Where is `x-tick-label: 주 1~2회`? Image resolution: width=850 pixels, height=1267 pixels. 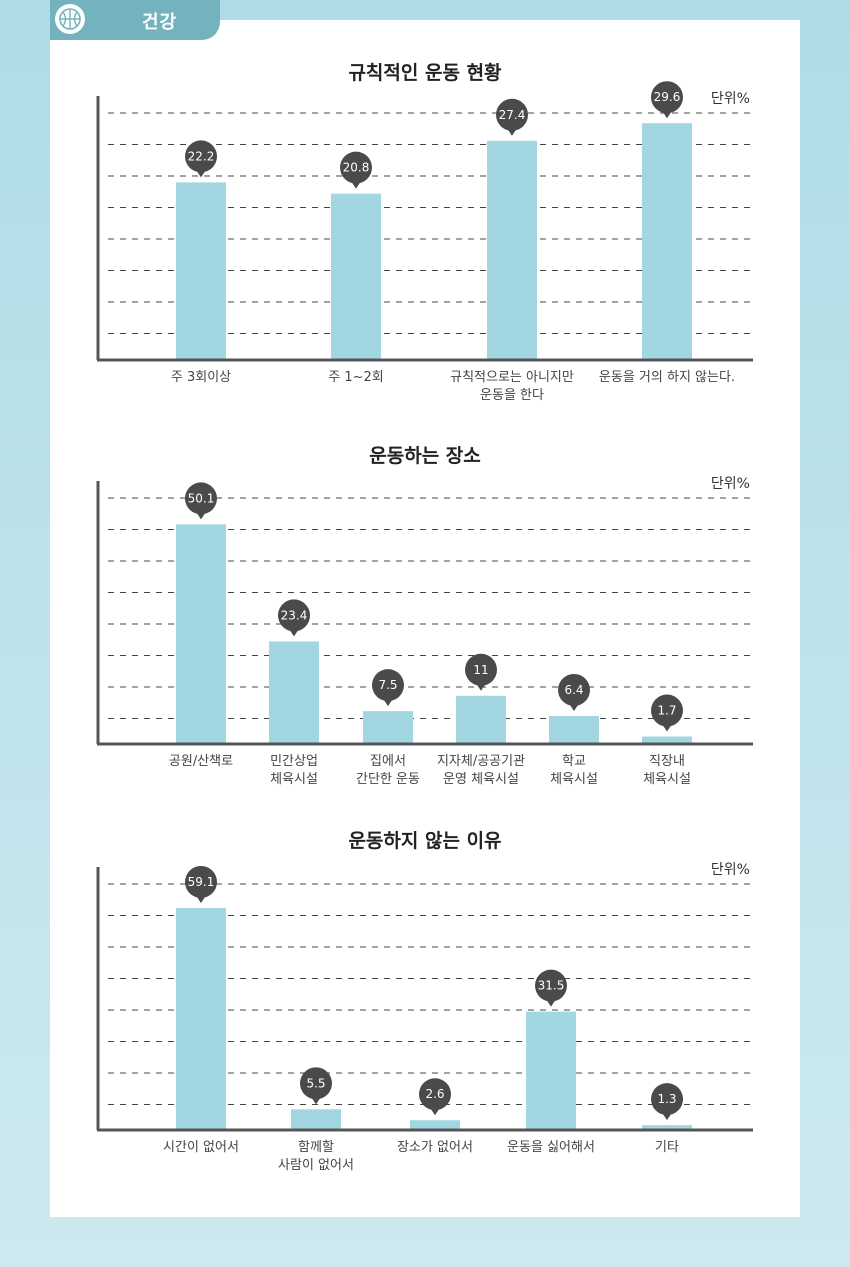
x-tick-label: 주 1~2회 is located at coordinates (356, 377).